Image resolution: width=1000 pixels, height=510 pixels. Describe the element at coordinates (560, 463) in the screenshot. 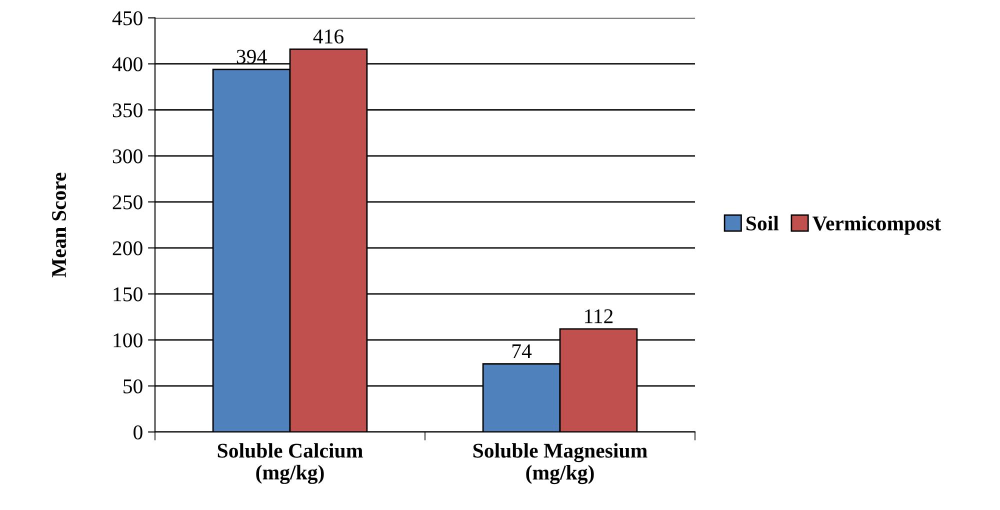

I see `x-tick-label: Soluble Magnesium (mg/kg)` at that location.